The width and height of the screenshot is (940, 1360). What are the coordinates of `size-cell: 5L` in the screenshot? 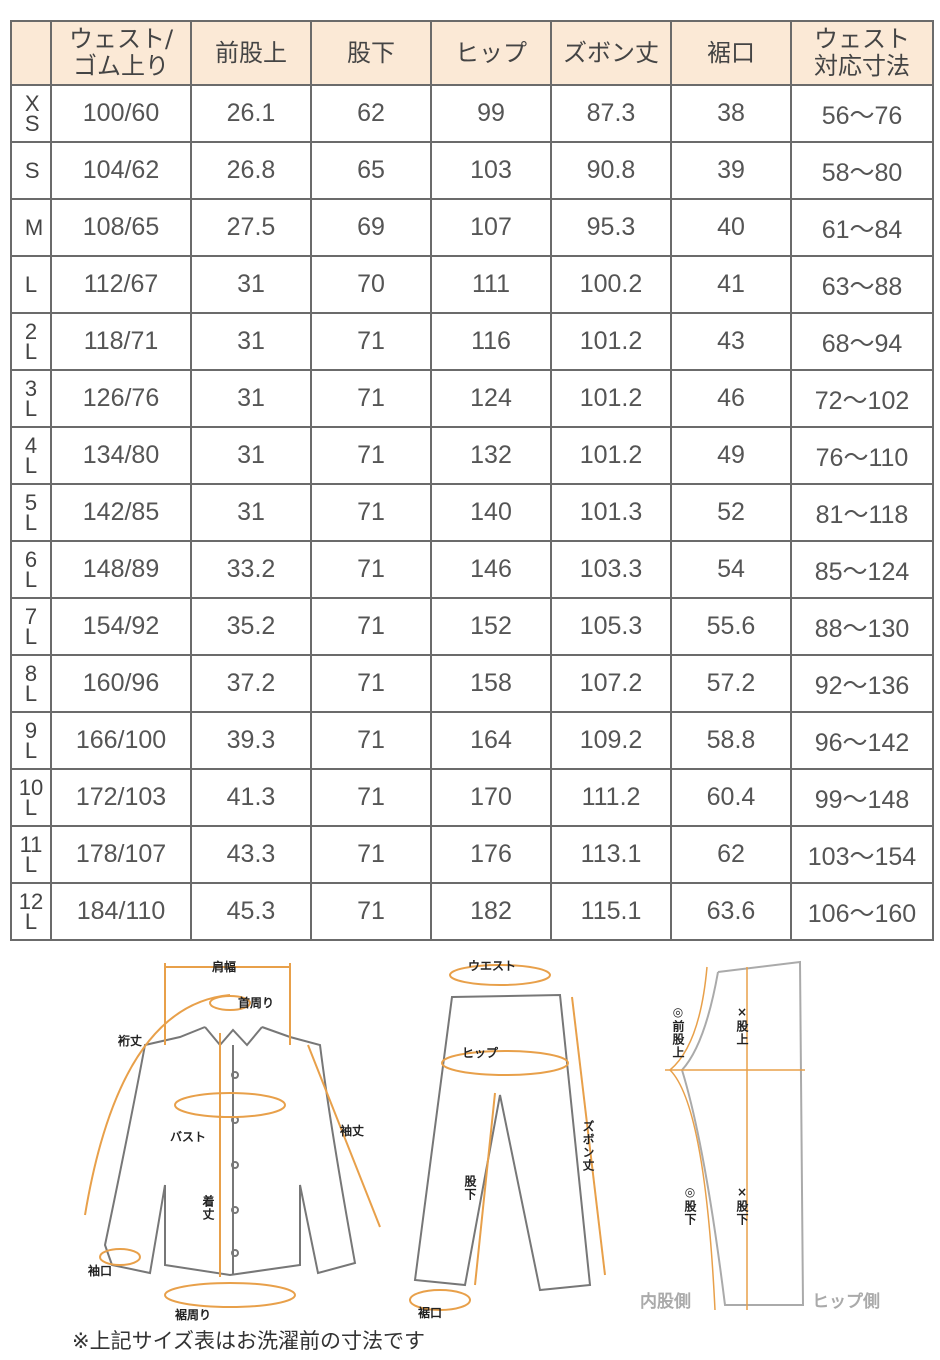 It's located at (31, 512).